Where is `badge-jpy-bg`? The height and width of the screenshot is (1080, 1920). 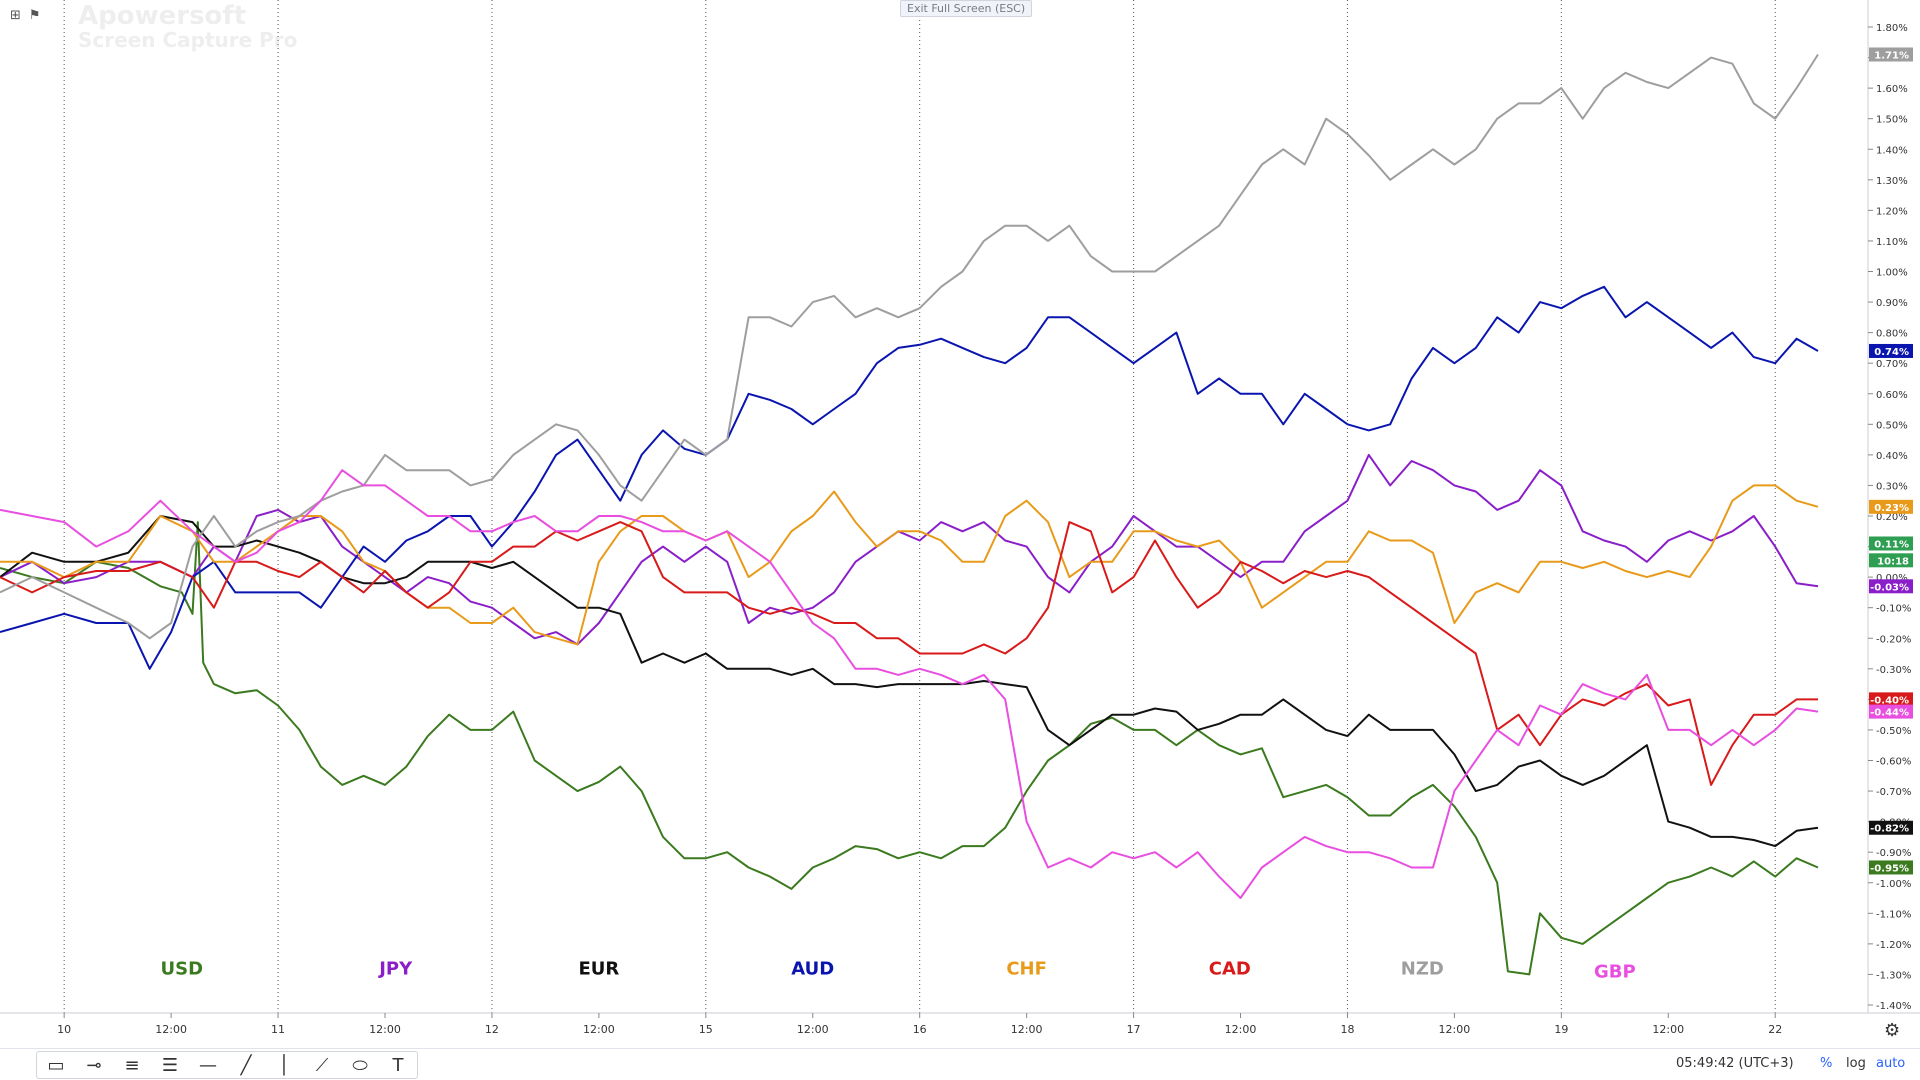 badge-jpy-bg is located at coordinates (1891, 586).